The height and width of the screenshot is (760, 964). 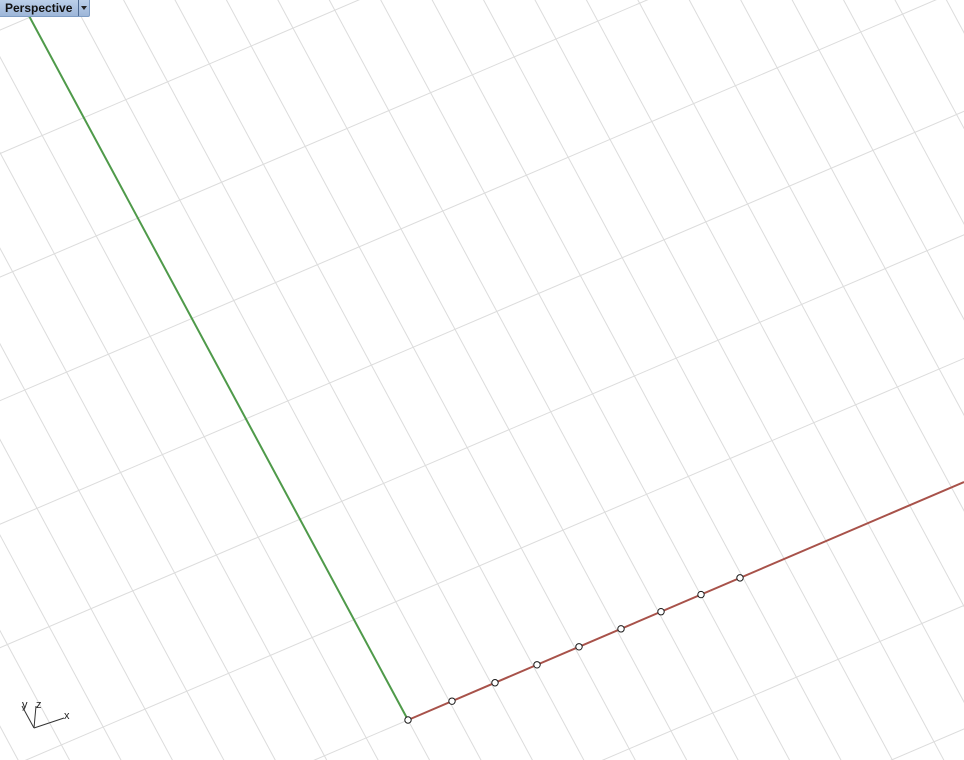 I want to click on gizmo-z-label: z, so click(x=39, y=705).